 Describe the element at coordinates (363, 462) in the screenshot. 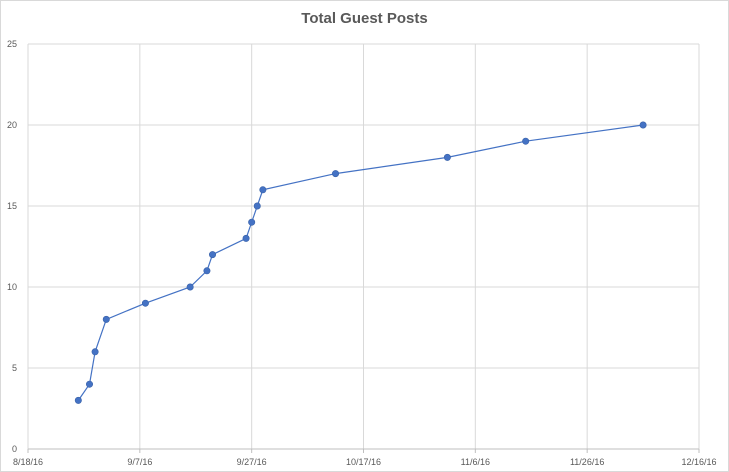

I see `x-tick-label: 10/17/16` at that location.